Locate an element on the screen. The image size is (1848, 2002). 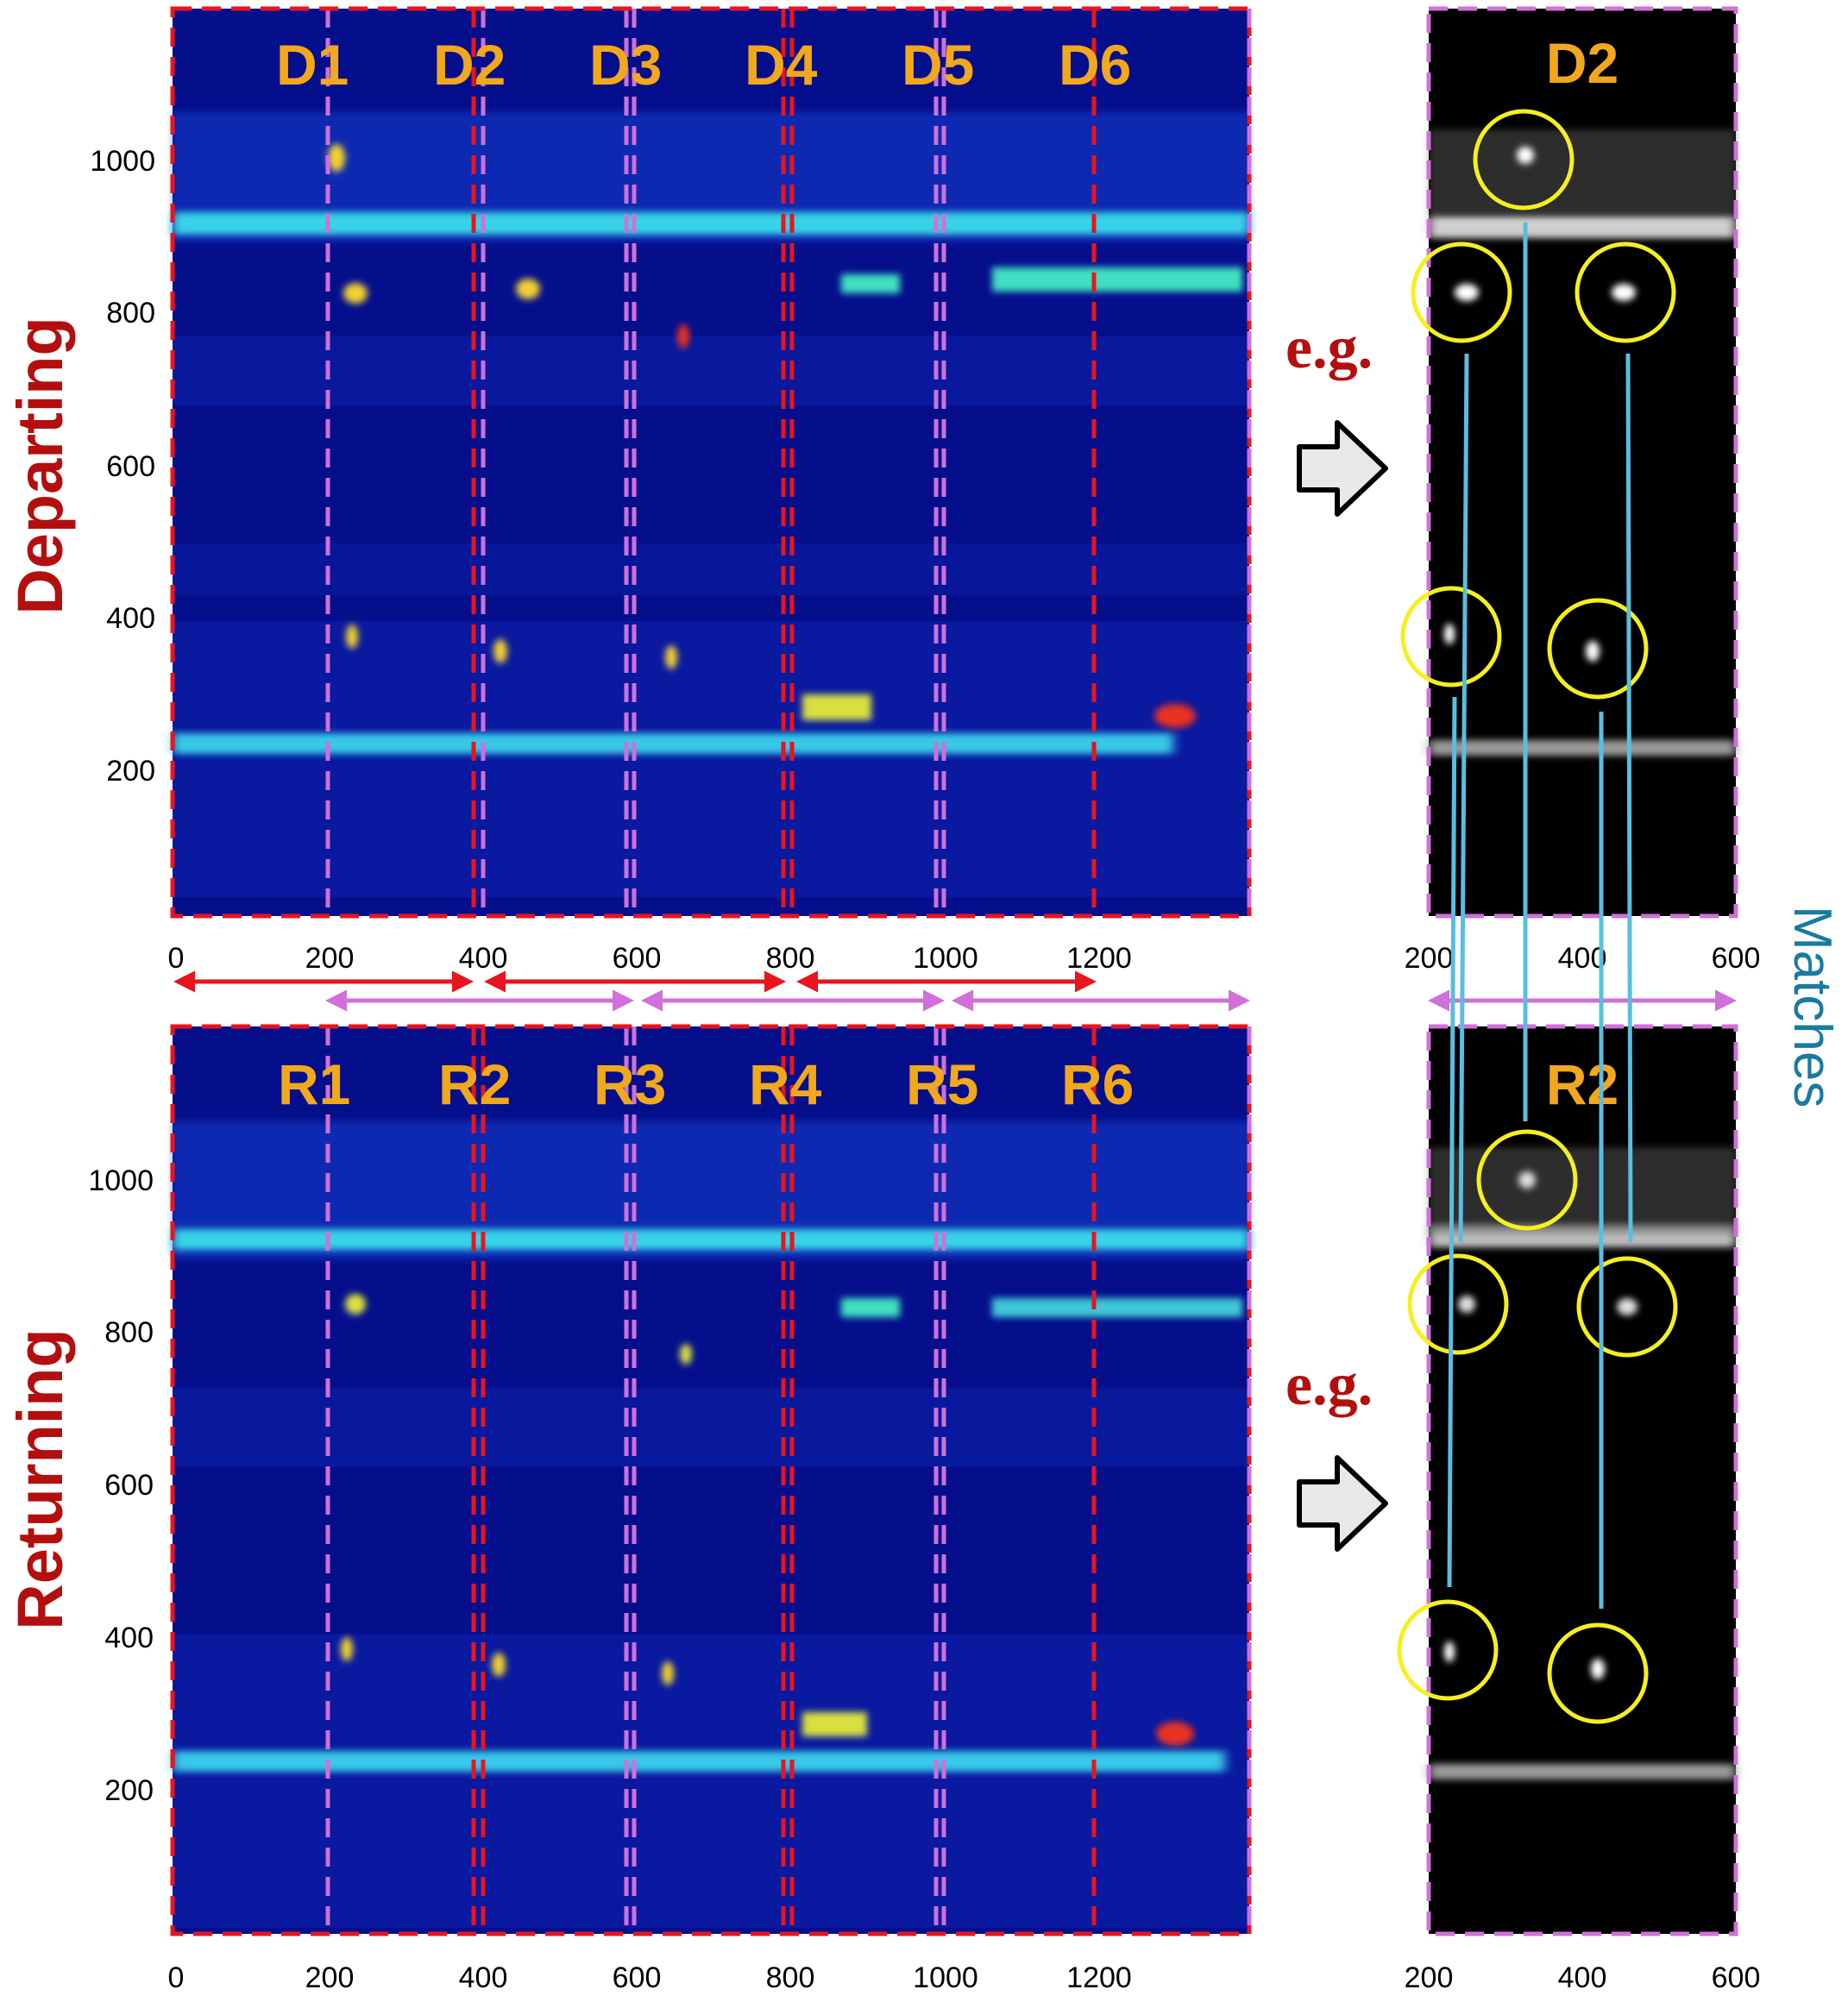
segment-label-D4: D4 is located at coordinates (782, 65).